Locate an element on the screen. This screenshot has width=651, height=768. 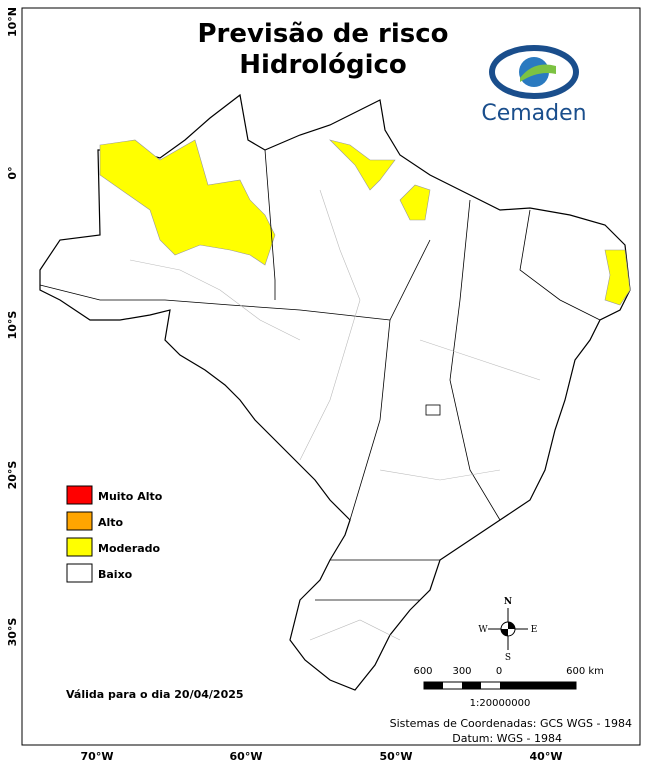
logo-text: Cemaden is located at coordinates (533, 113).